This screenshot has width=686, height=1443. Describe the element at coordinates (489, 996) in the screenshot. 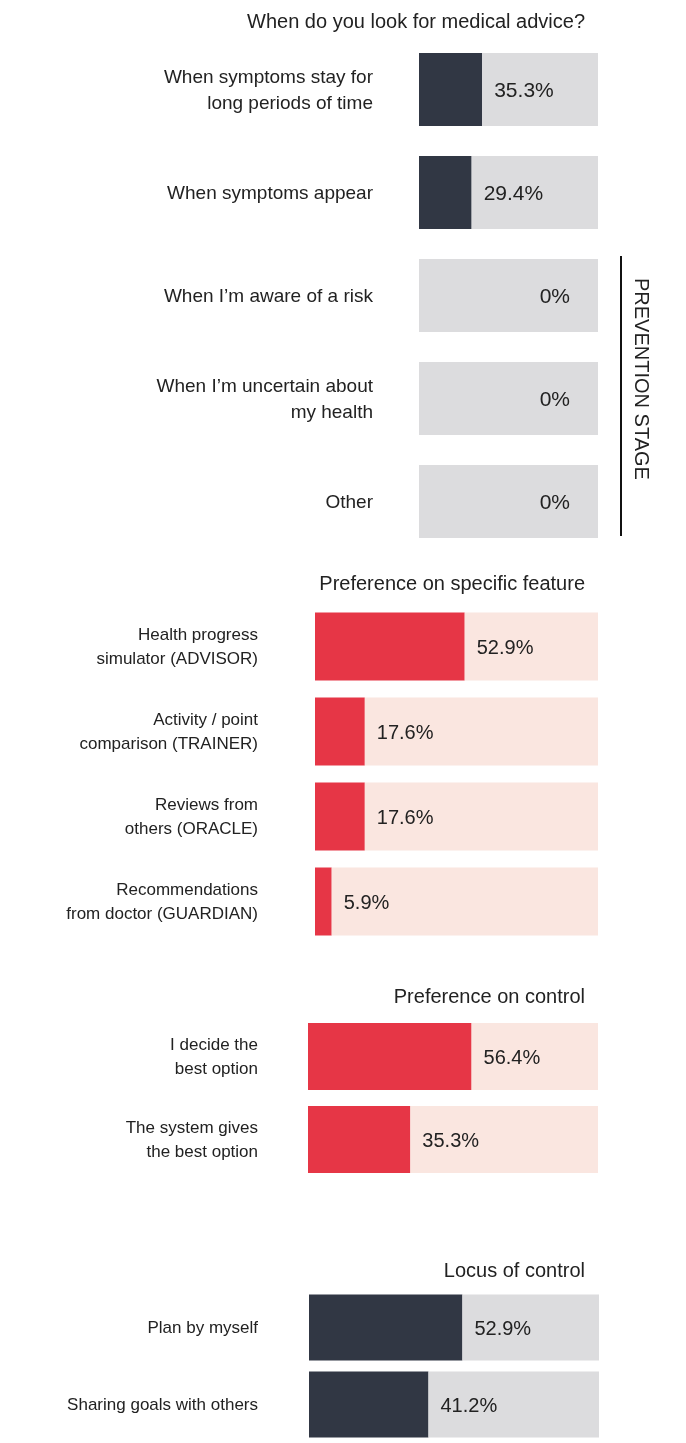

I see `chart-title: Preference on control` at that location.